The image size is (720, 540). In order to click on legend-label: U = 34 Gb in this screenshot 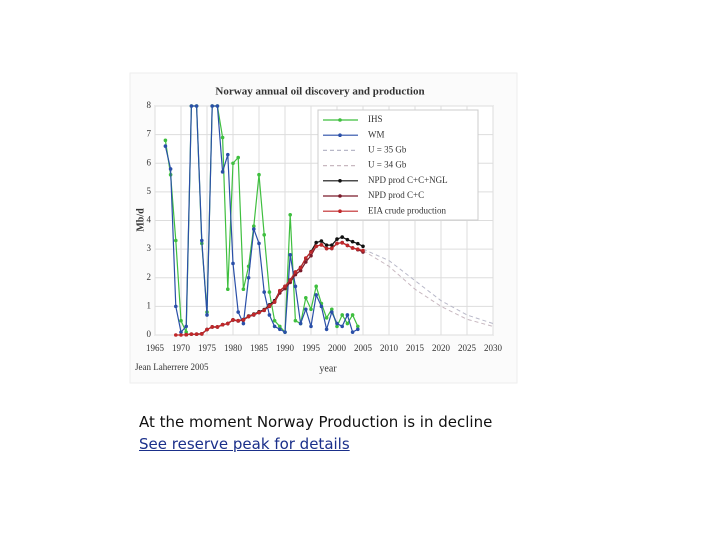, I will do `click(387, 165)`.